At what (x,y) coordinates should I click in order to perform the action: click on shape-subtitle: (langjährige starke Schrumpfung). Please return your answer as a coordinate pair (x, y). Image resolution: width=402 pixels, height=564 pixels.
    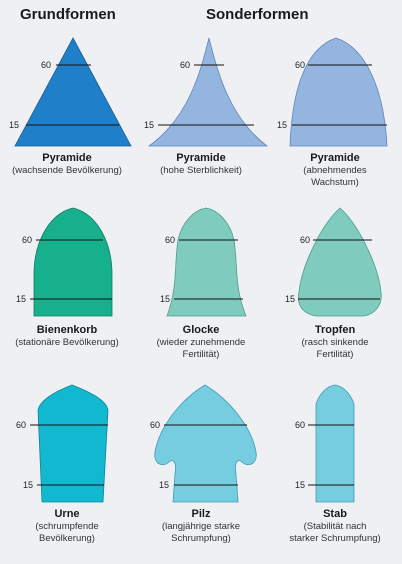
    Looking at the image, I should click on (201, 532).